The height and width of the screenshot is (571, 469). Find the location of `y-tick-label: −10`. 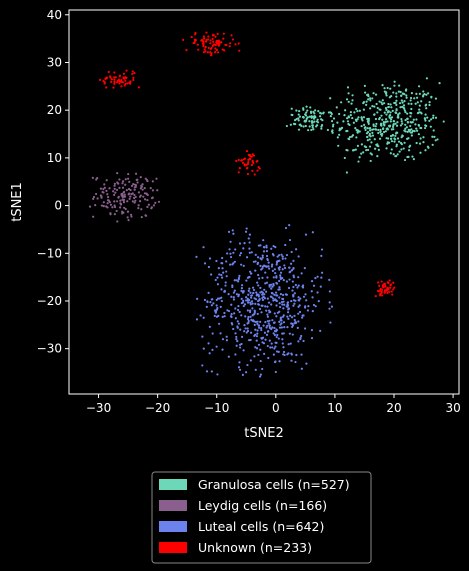

y-tick-label: −10 is located at coordinates (49, 253).